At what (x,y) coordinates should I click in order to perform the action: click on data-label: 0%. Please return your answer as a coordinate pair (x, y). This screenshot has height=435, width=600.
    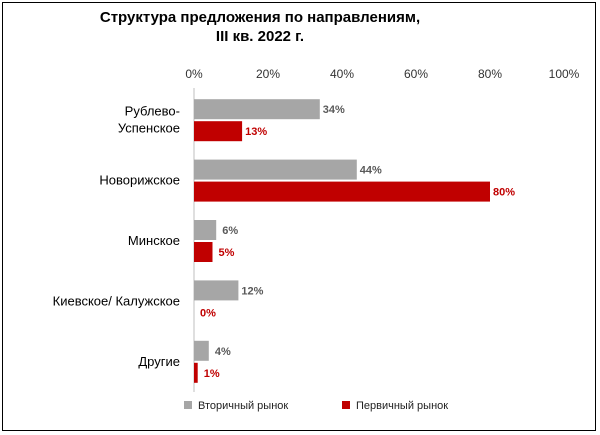
    Looking at the image, I should click on (208, 313).